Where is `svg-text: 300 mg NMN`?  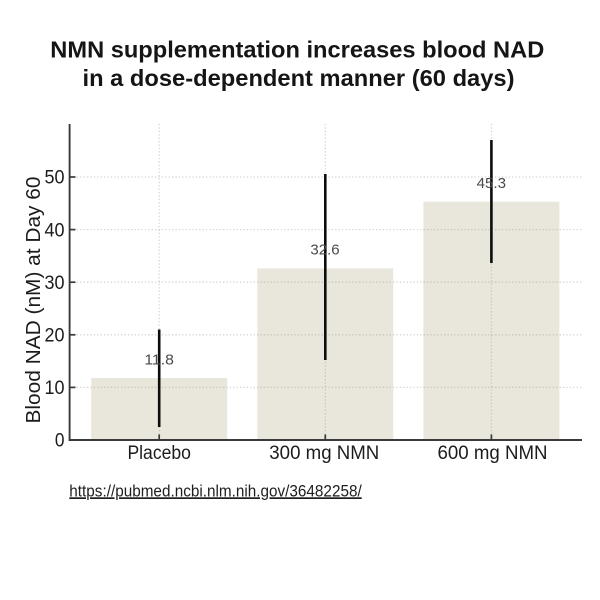 svg-text: 300 mg NMN is located at coordinates (324, 453).